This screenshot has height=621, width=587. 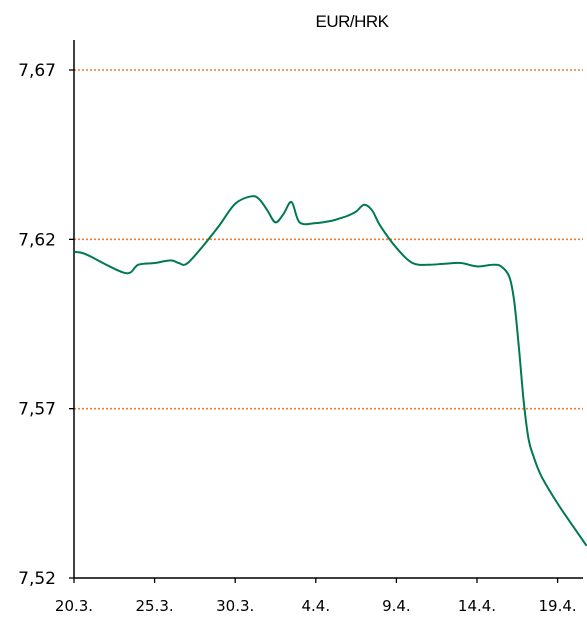 What do you see at coordinates (558, 606) in the screenshot?
I see `x-tick-label: 19.4.` at bounding box center [558, 606].